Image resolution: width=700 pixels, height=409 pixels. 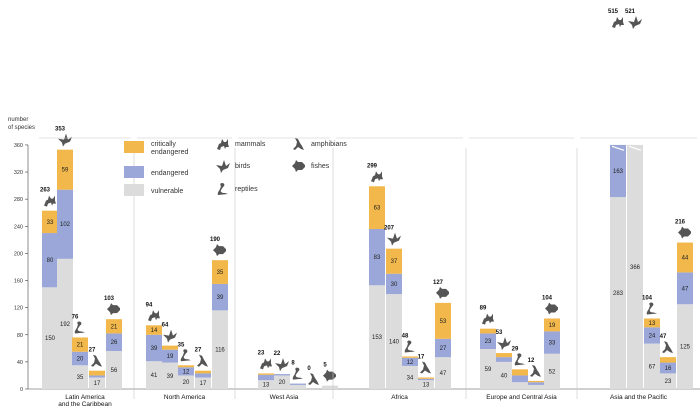 I want to click on bar-stack: 12, so click(x=536, y=373).